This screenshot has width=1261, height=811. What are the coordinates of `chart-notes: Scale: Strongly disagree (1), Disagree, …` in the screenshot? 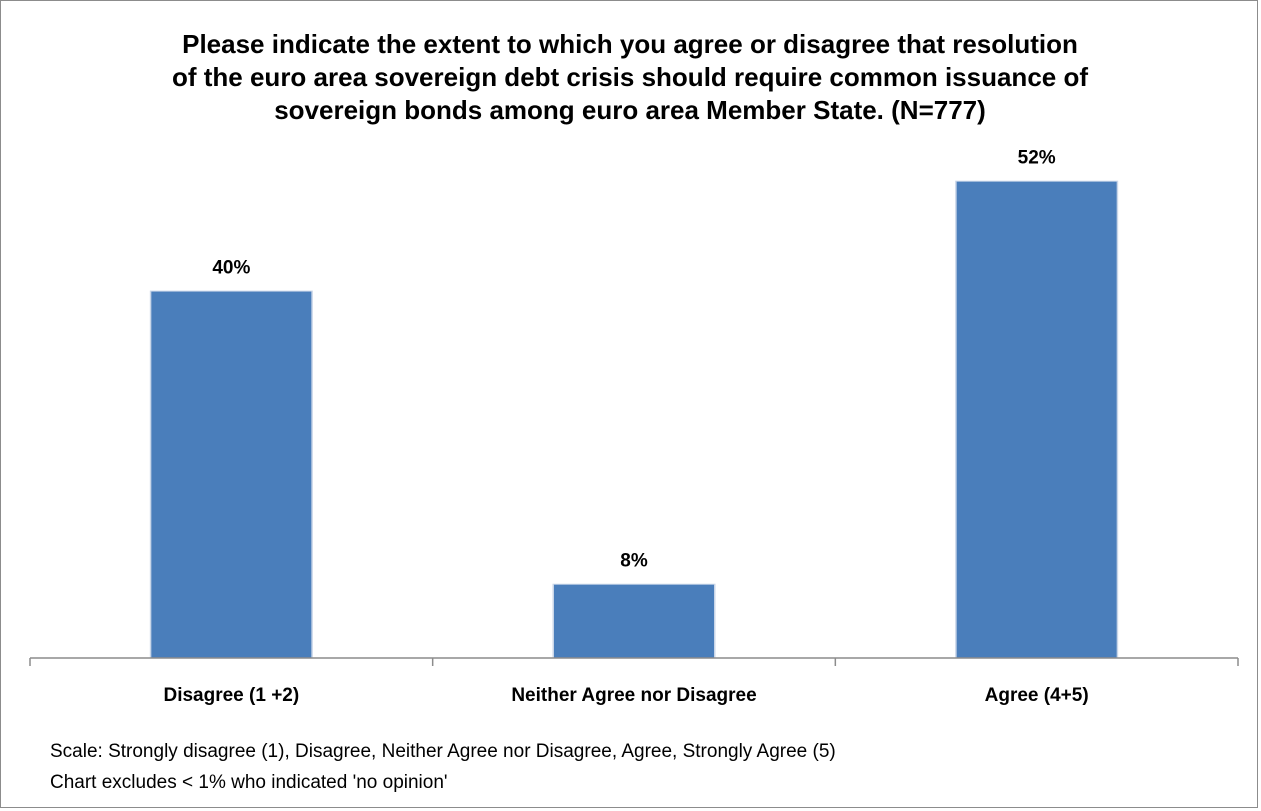 It's located at (443, 767).